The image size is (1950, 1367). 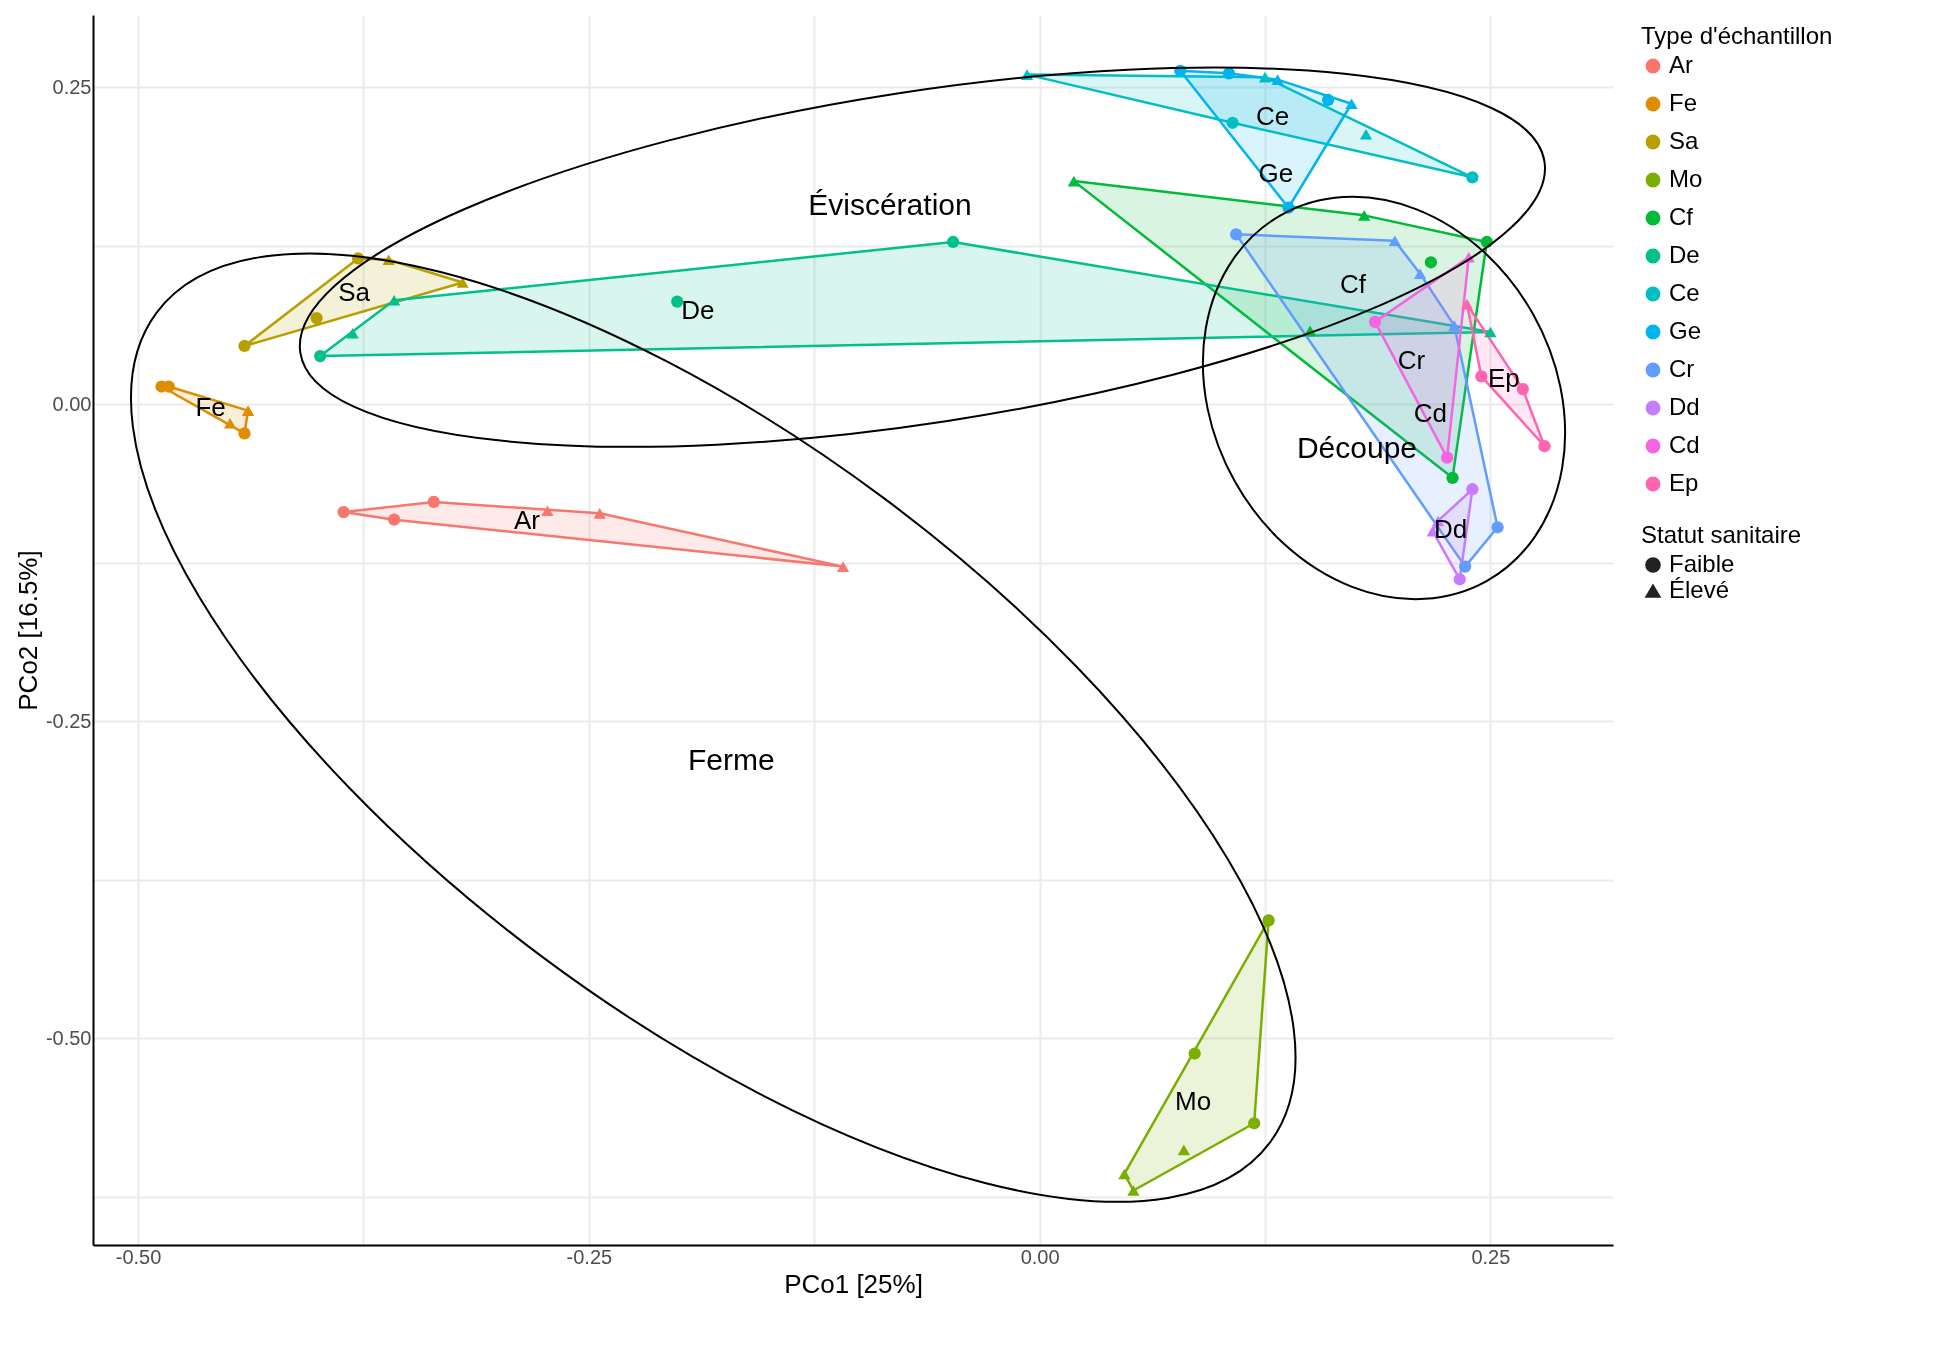 I want to click on y-tick-label: 0.00, so click(x=72, y=403).